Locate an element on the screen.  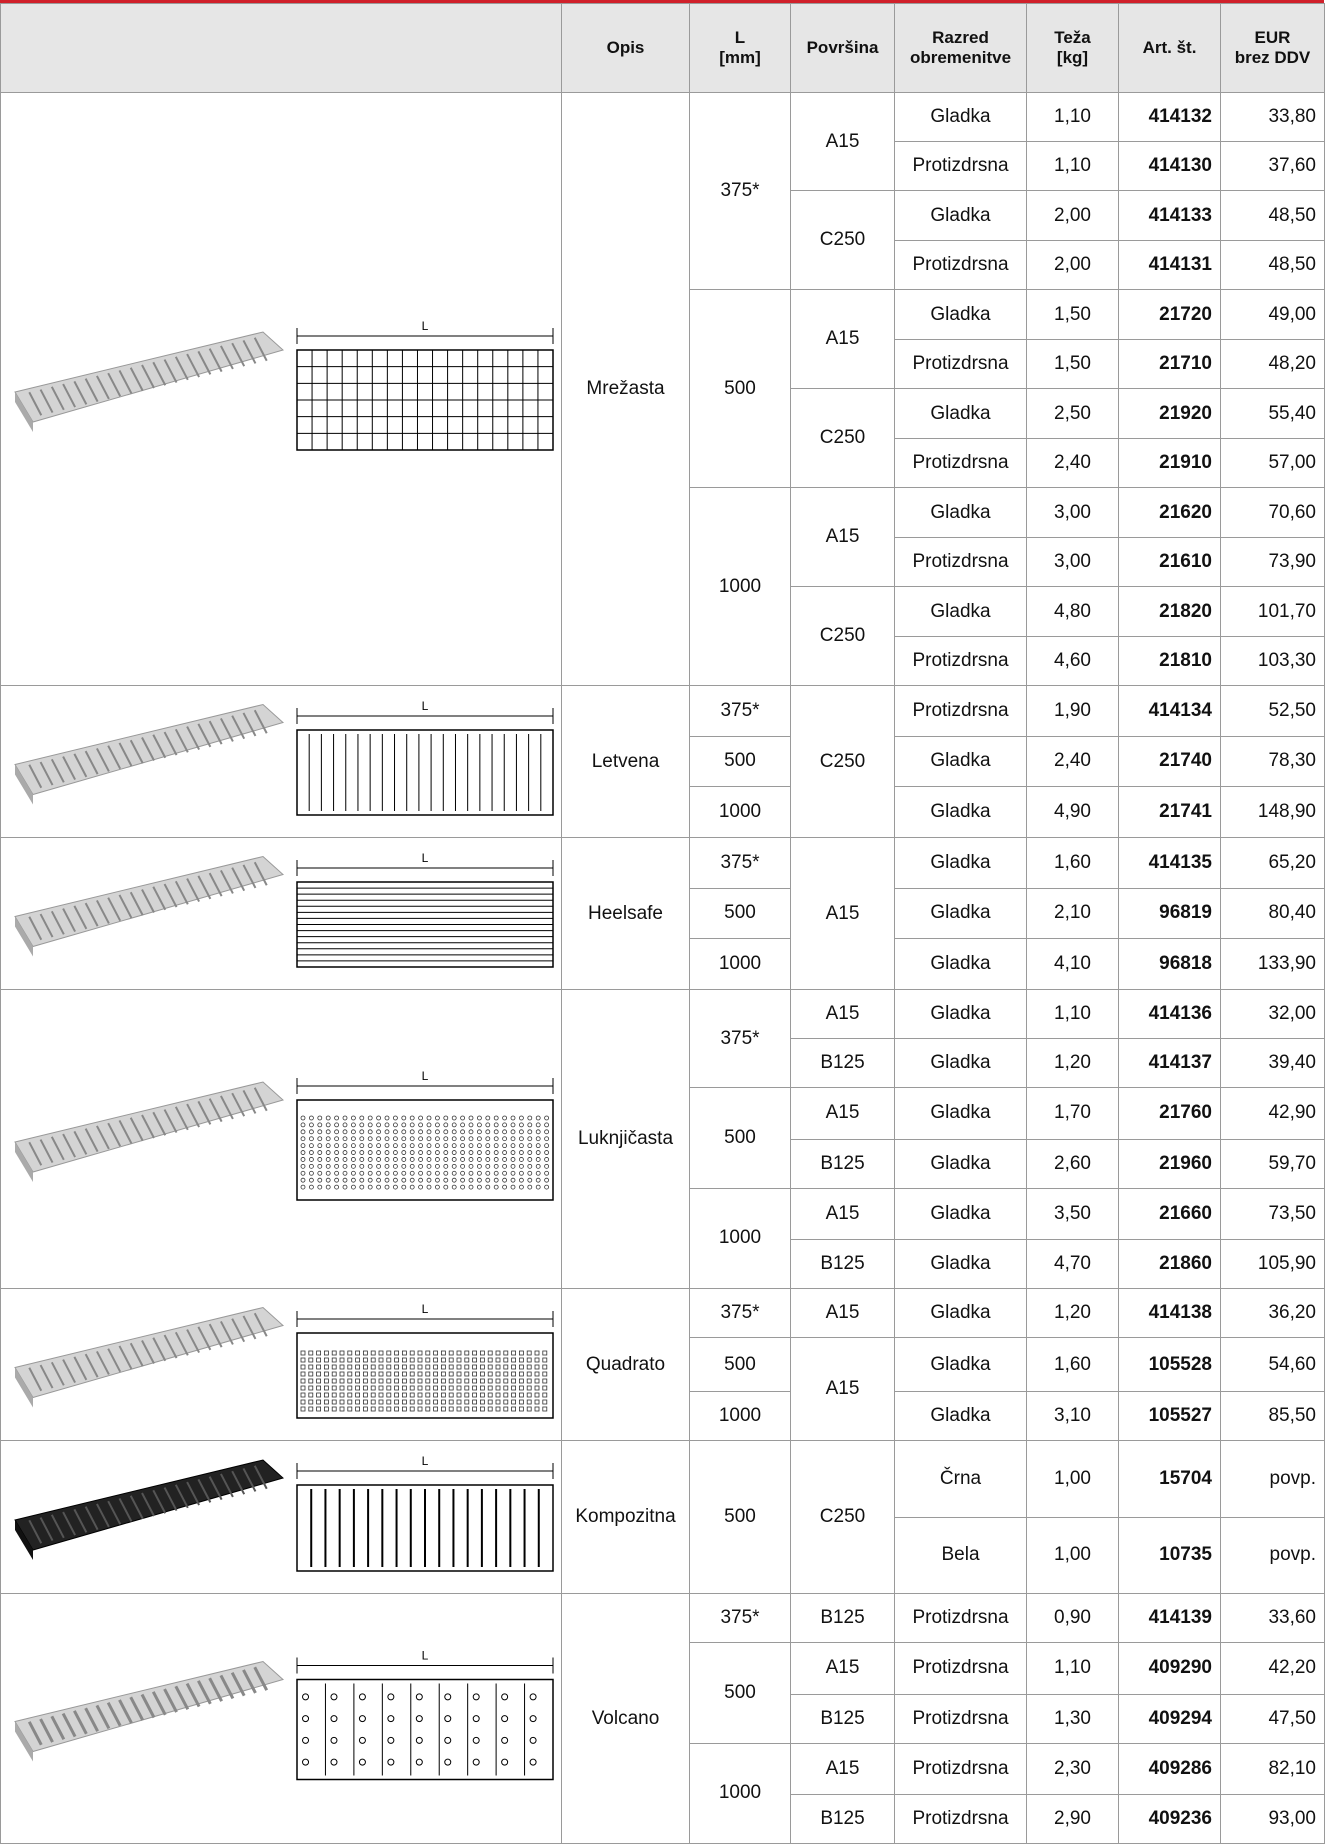
weight-cell: 1,20 is located at coordinates (1072, 1313).